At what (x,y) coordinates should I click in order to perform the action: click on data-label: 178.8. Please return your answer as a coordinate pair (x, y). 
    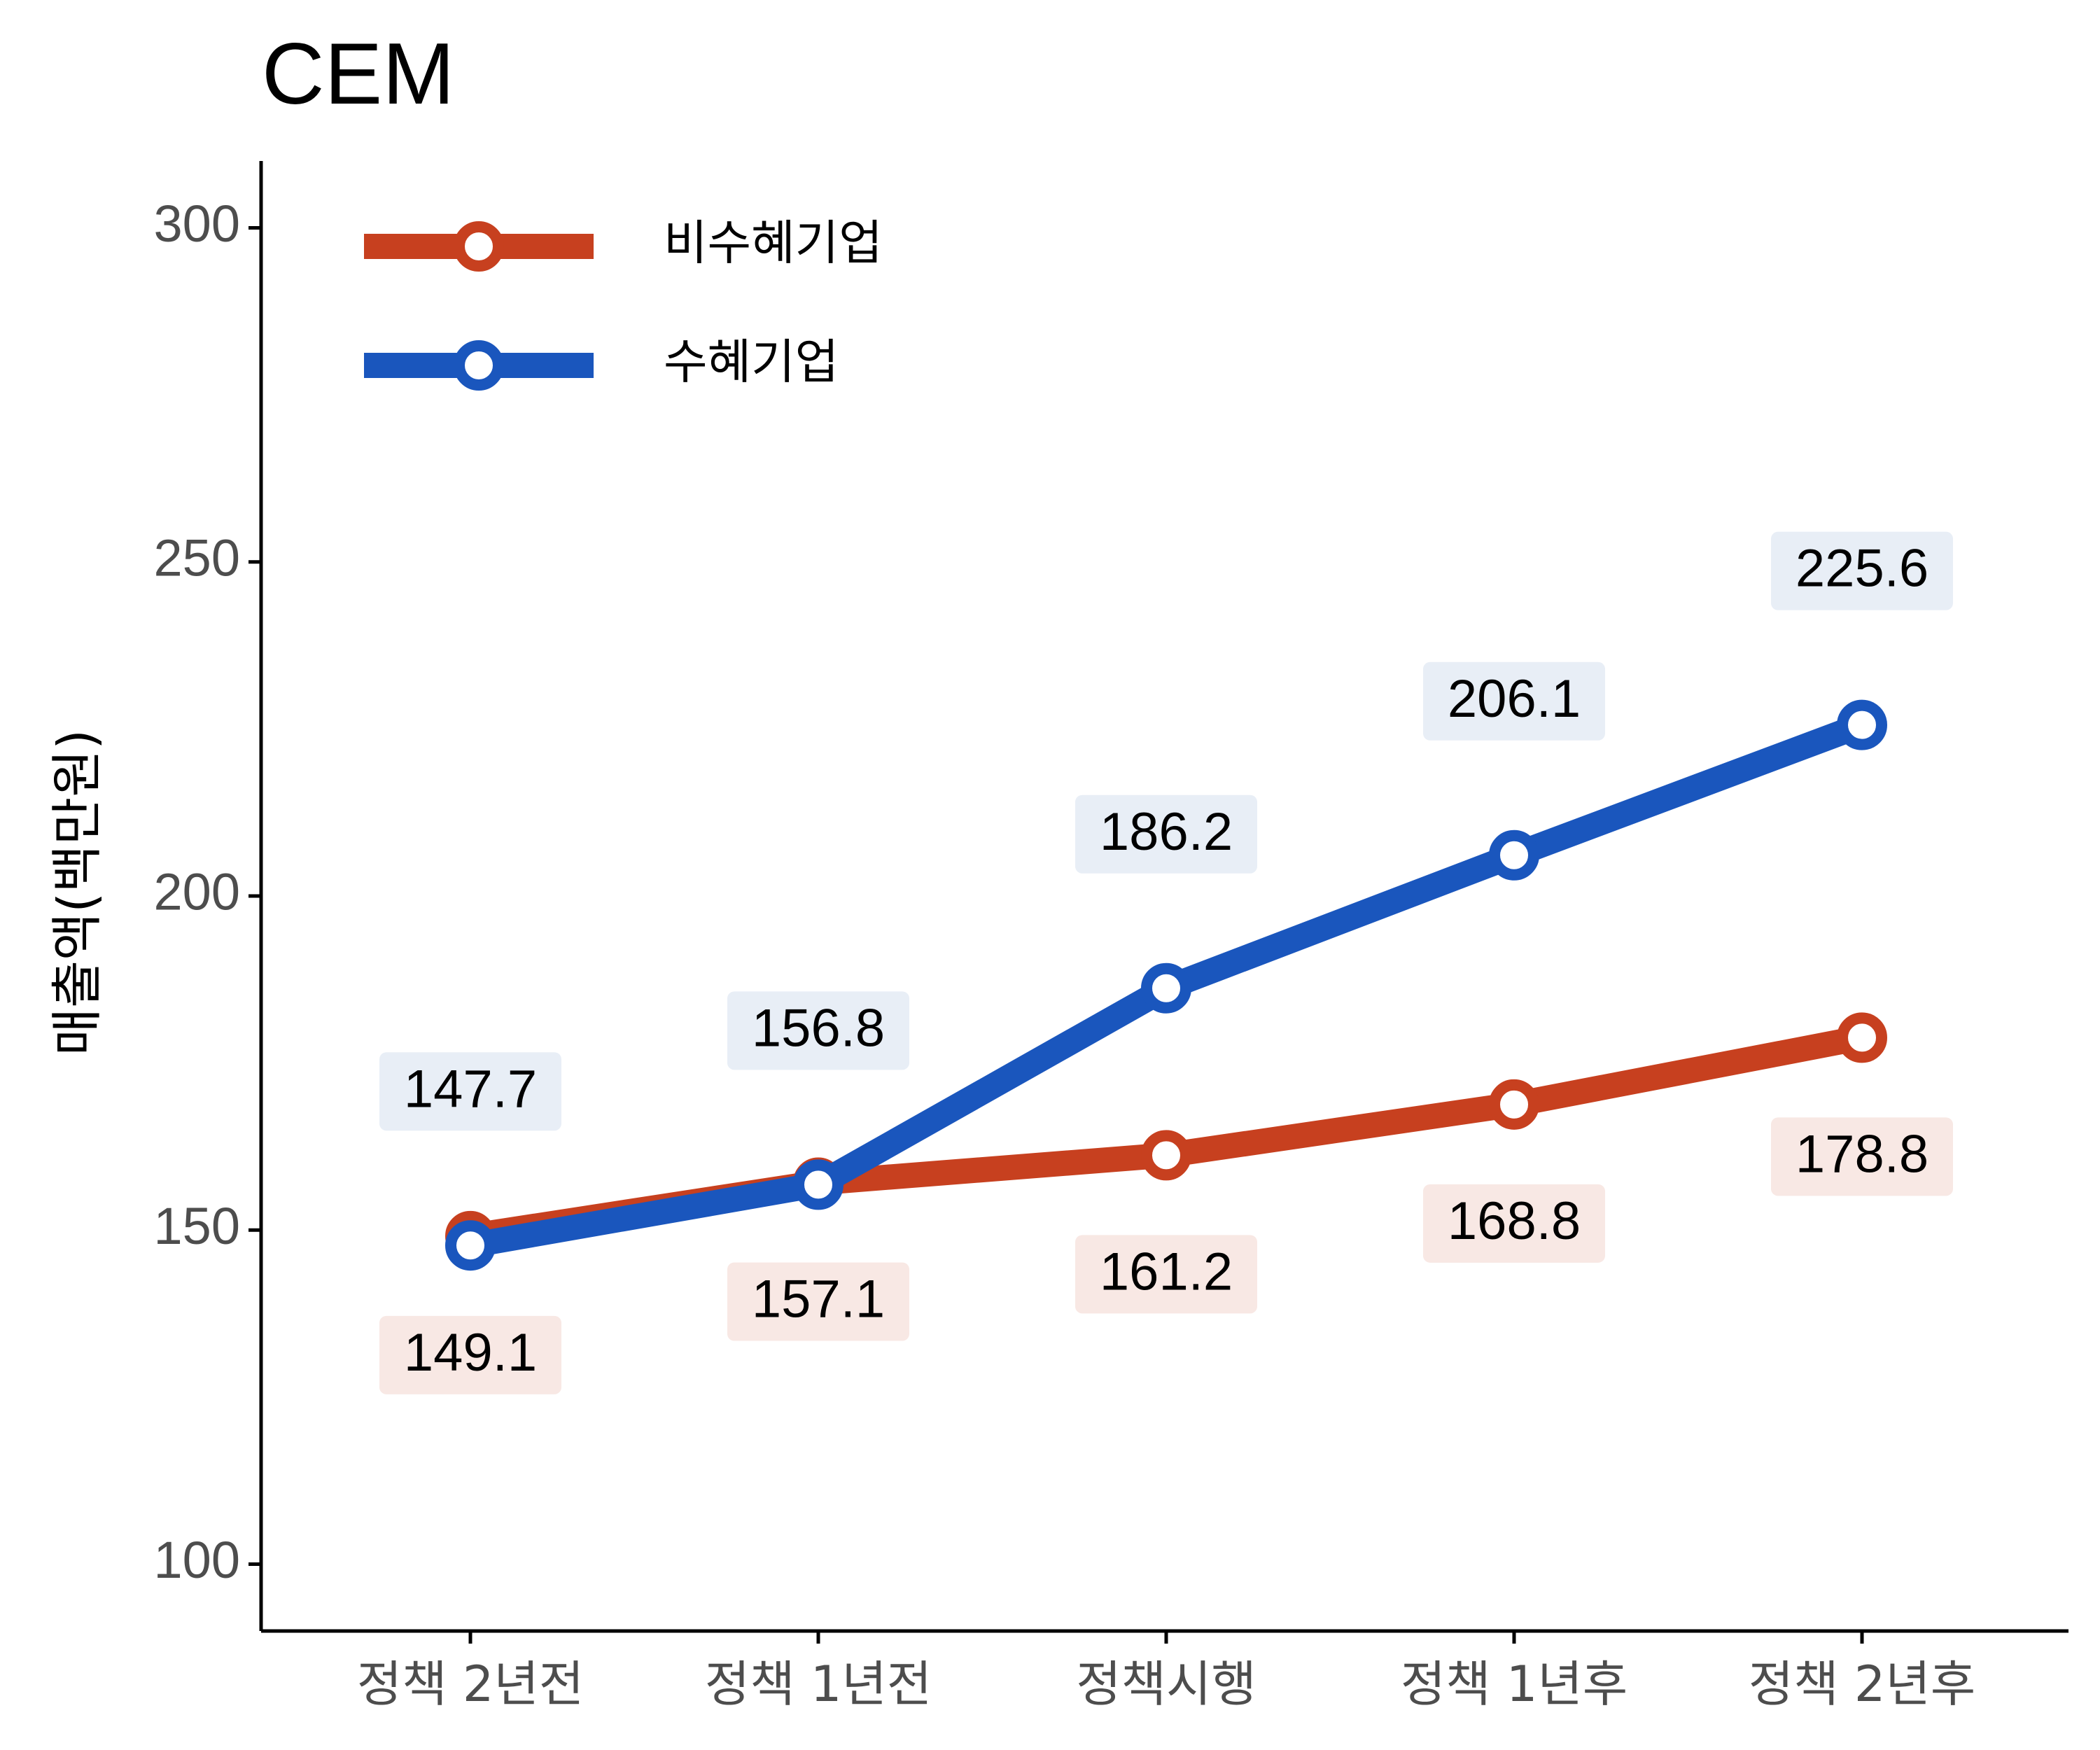
    Looking at the image, I should click on (1861, 1154).